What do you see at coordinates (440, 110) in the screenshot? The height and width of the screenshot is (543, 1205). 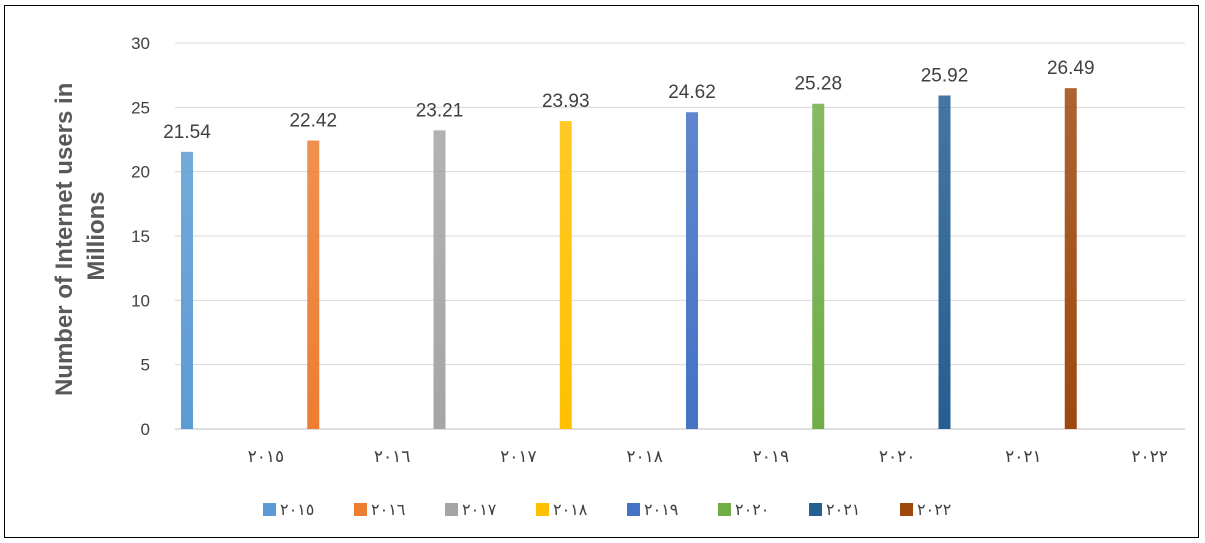 I see `data-label: 23.21` at bounding box center [440, 110].